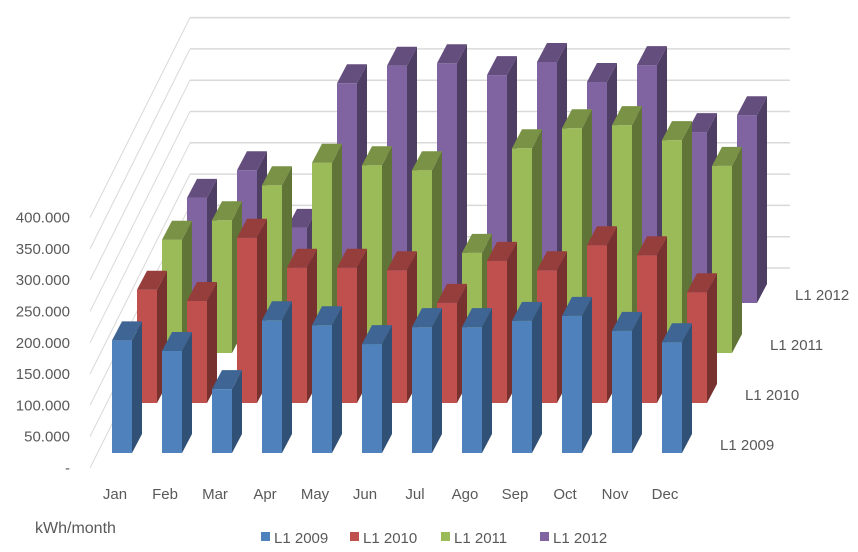 The height and width of the screenshot is (552, 858). Describe the element at coordinates (315, 494) in the screenshot. I see `x-tick-label: May` at that location.